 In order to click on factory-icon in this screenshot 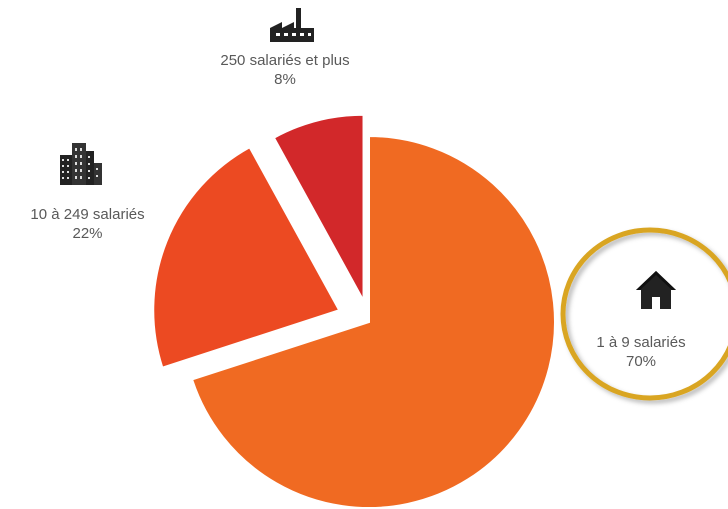, I will do `click(292, 25)`.